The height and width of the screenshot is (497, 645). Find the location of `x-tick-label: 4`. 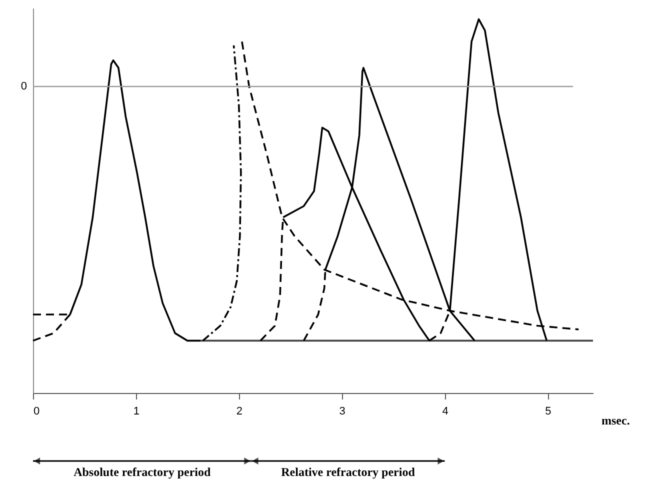

x-tick-label: 4 is located at coordinates (445, 412).